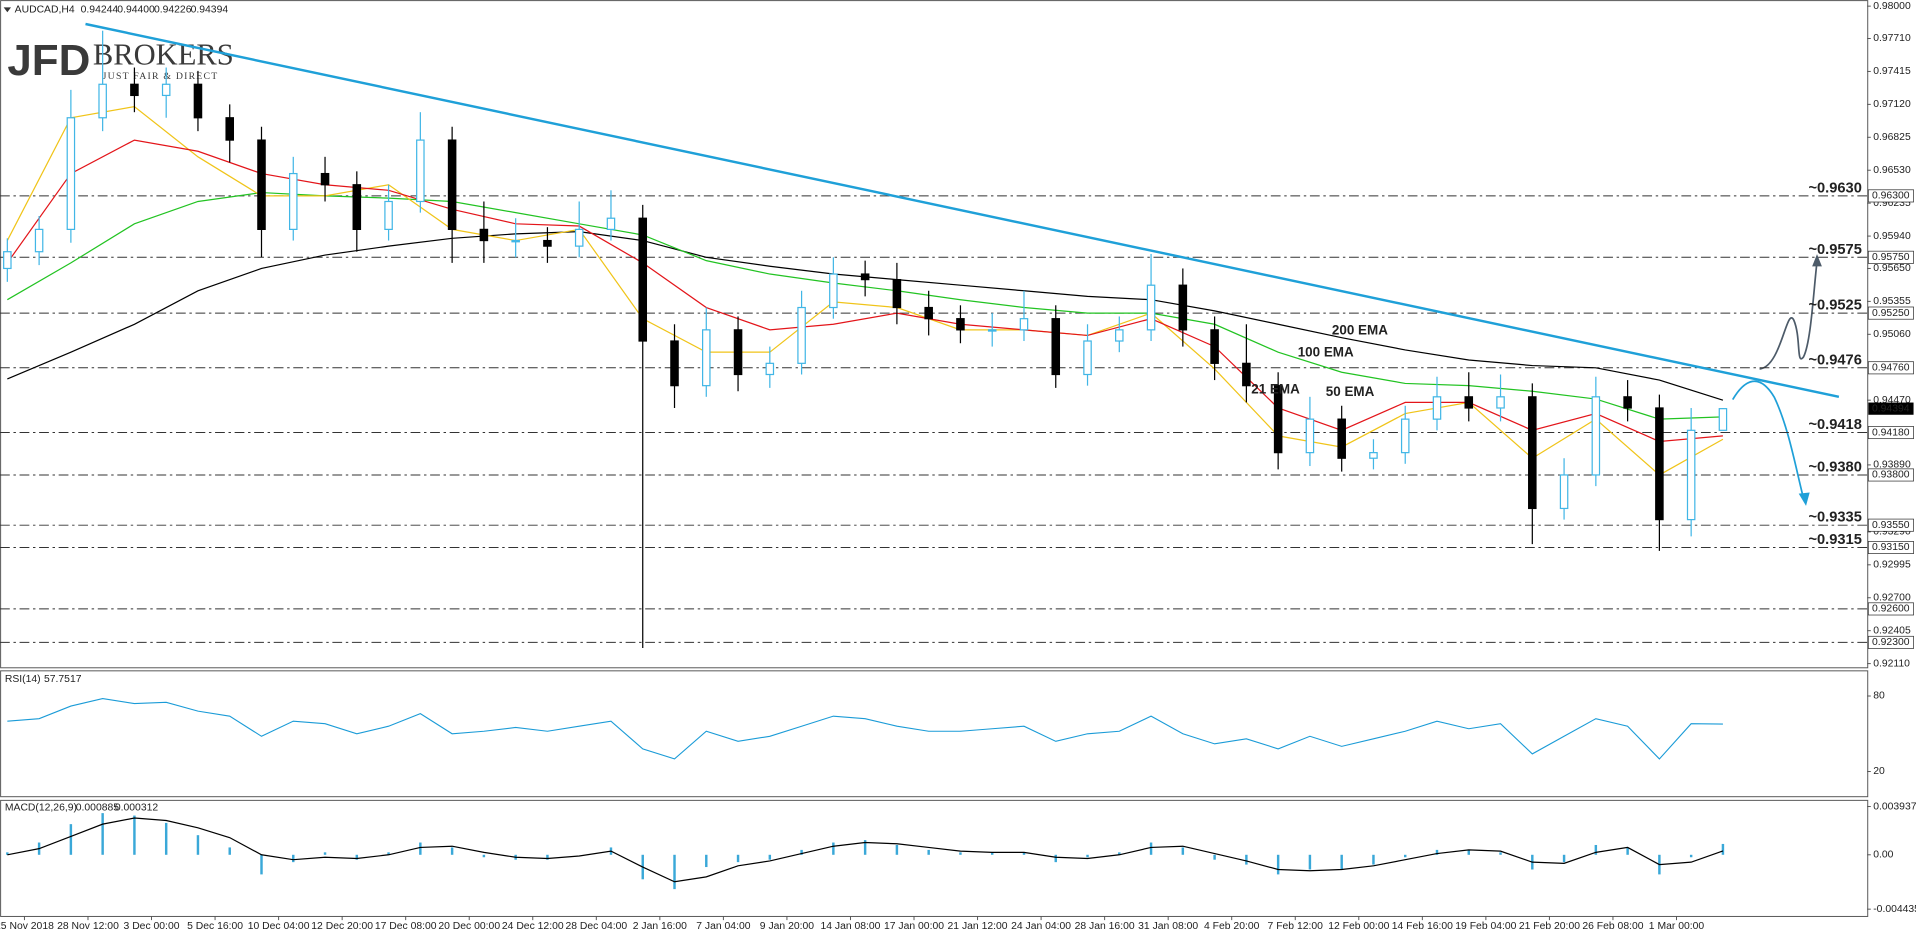  Describe the element at coordinates (1894, 909) in the screenshot. I see `y-tick-label: -0.004435` at that location.